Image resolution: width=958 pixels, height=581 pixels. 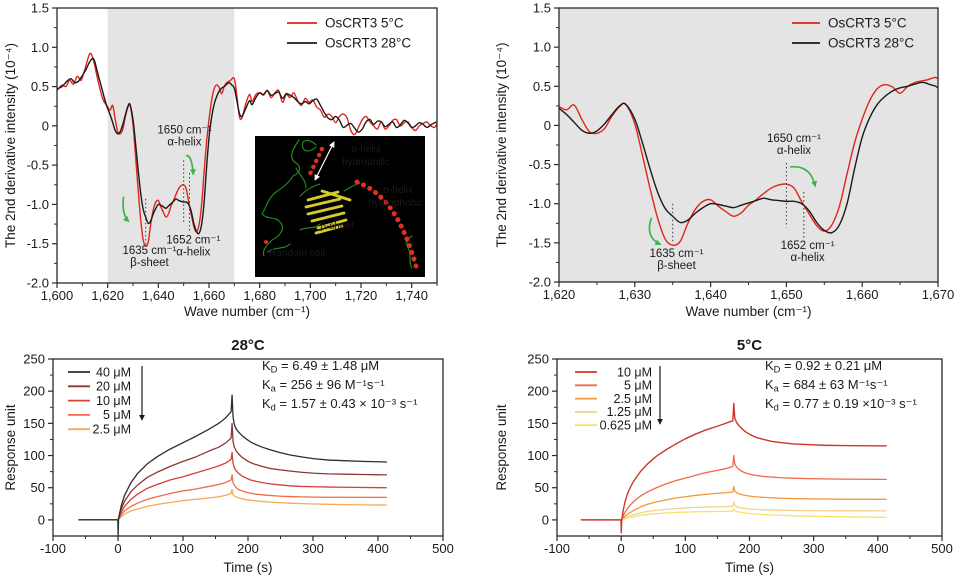 I want to click on svg-text: OsCRT3 5°C, so click(x=364, y=22).